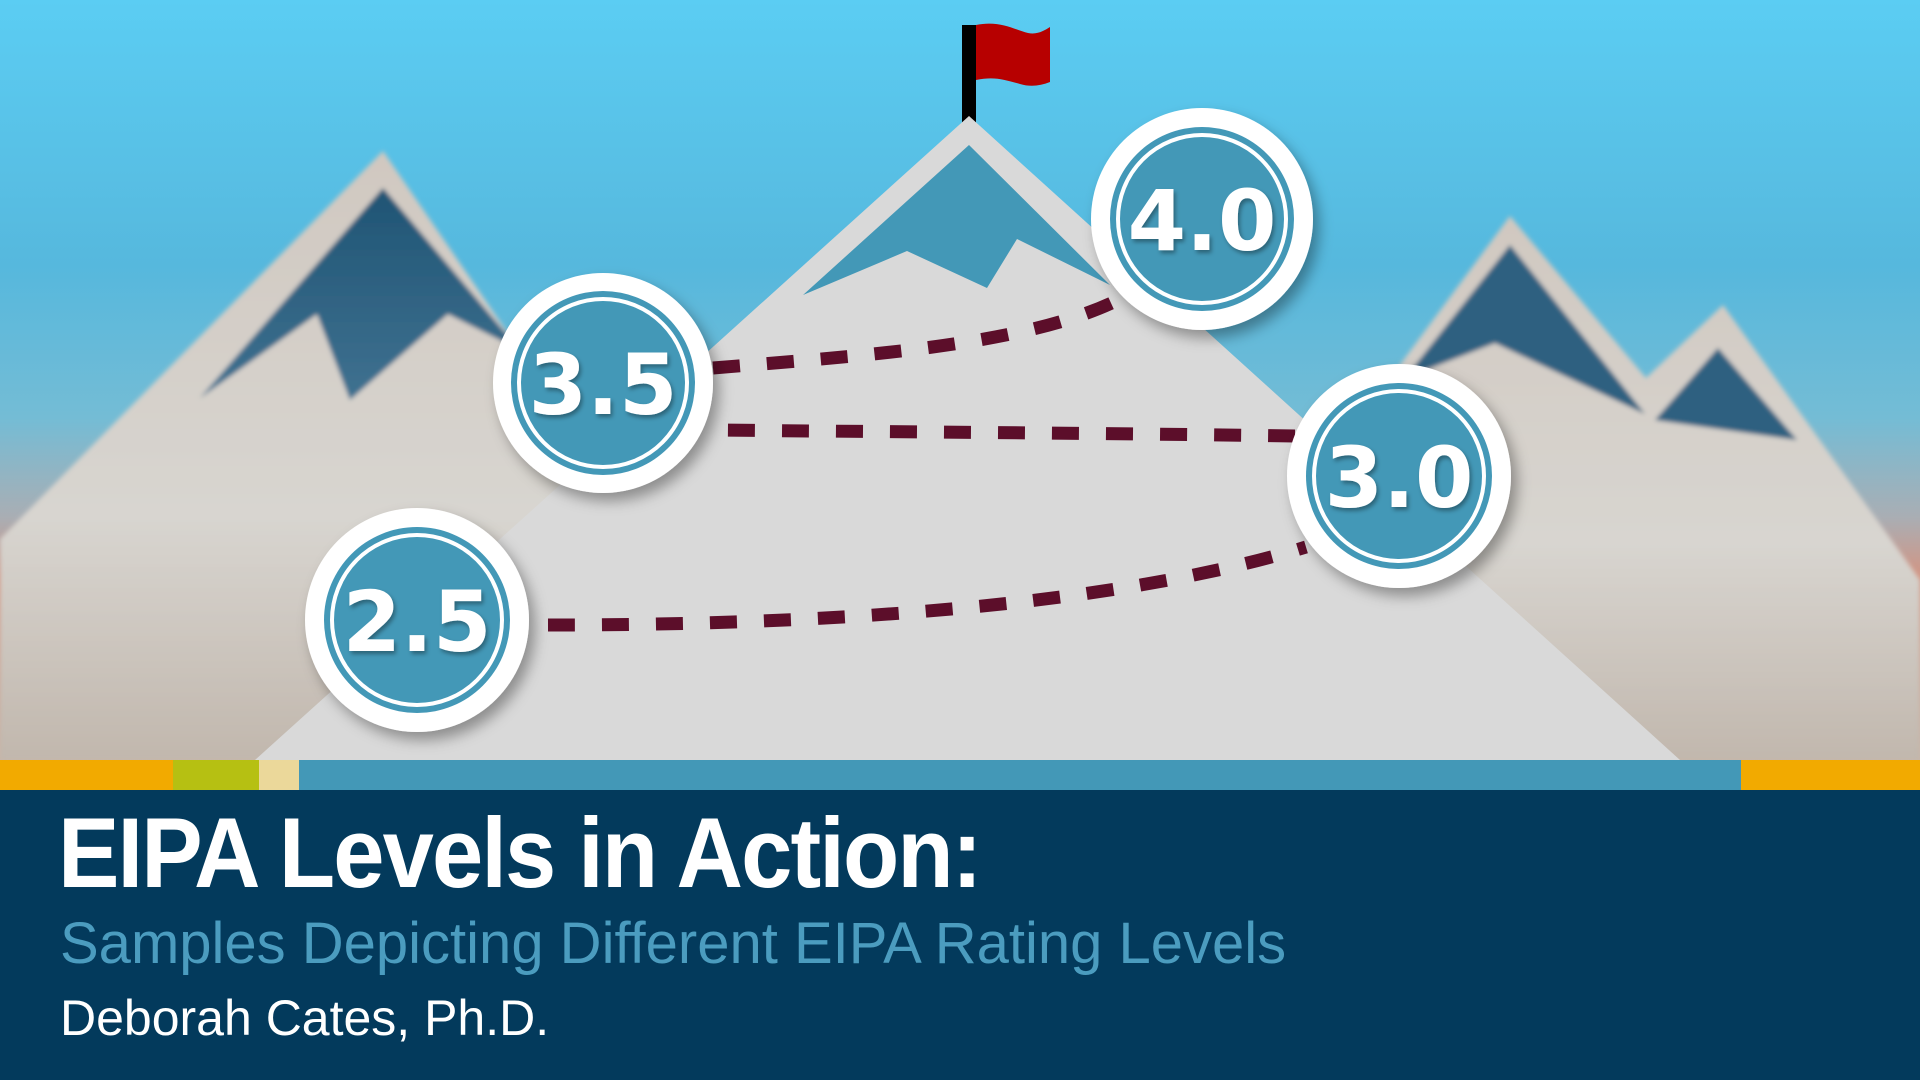 The width and height of the screenshot is (1920, 1080). Describe the element at coordinates (1020, 775) in the screenshot. I see `stripe-blue` at that location.